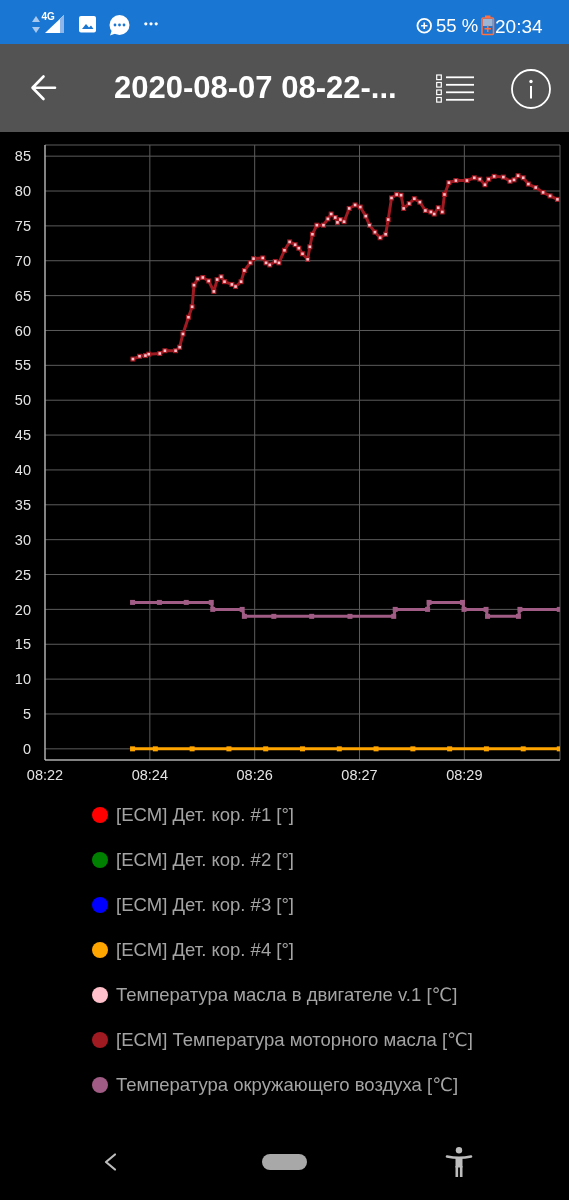 The width and height of the screenshot is (569, 1200). I want to click on y-tick-label: 0, so click(26, 748).